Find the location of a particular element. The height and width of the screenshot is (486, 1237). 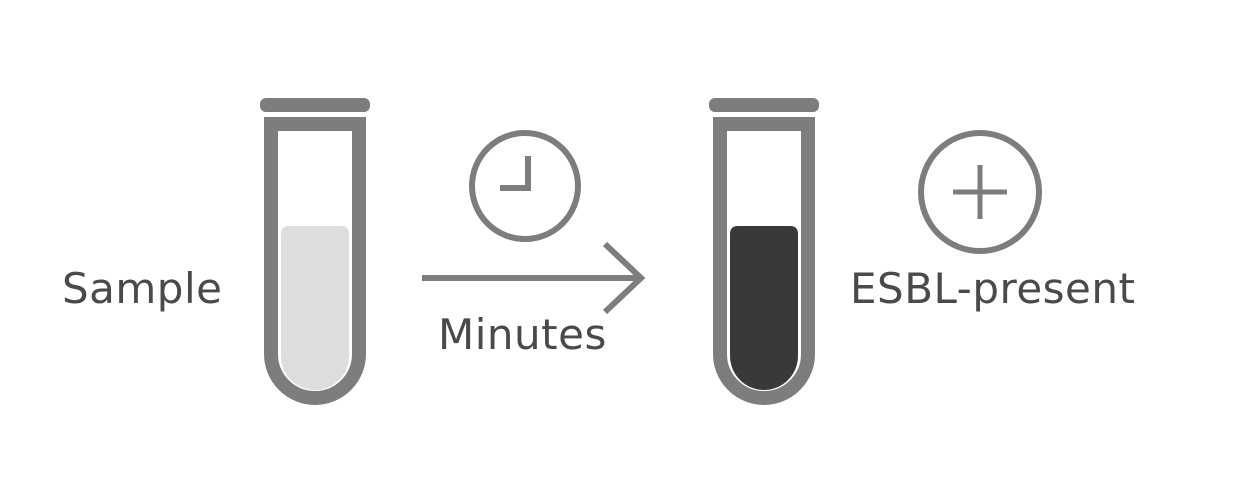

plus-circle-icon is located at coordinates (980, 192).